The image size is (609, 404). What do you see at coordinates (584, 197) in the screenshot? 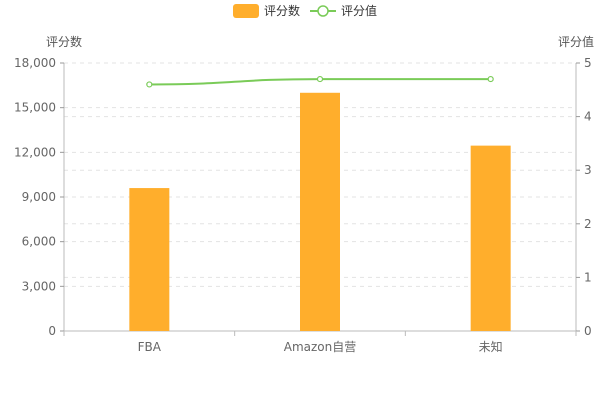
I see `right-axis-ticks: 0 1 2 3 4 5` at bounding box center [584, 197].